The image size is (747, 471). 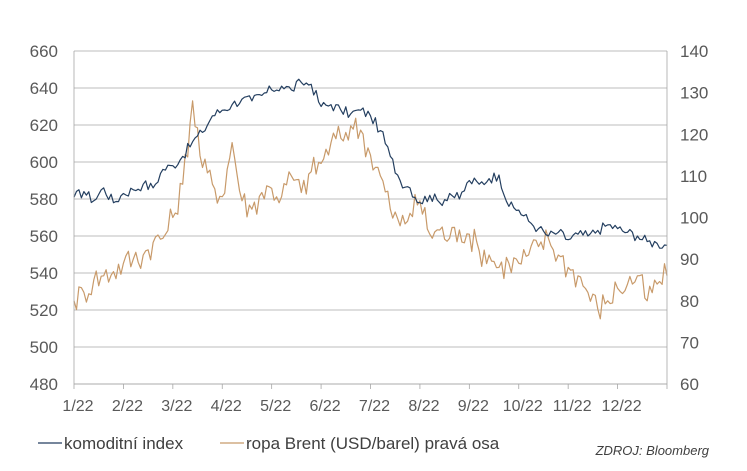 What do you see at coordinates (44, 273) in the screenshot?
I see `left-tick-label: 540` at bounding box center [44, 273].